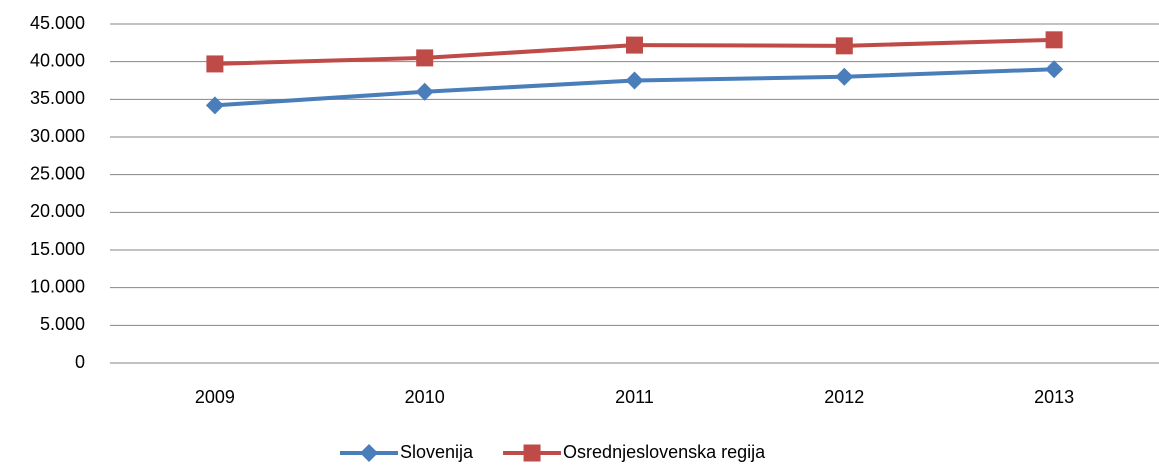 The image size is (1159, 466). I want to click on y-tick-label: 25.000, so click(57, 173).